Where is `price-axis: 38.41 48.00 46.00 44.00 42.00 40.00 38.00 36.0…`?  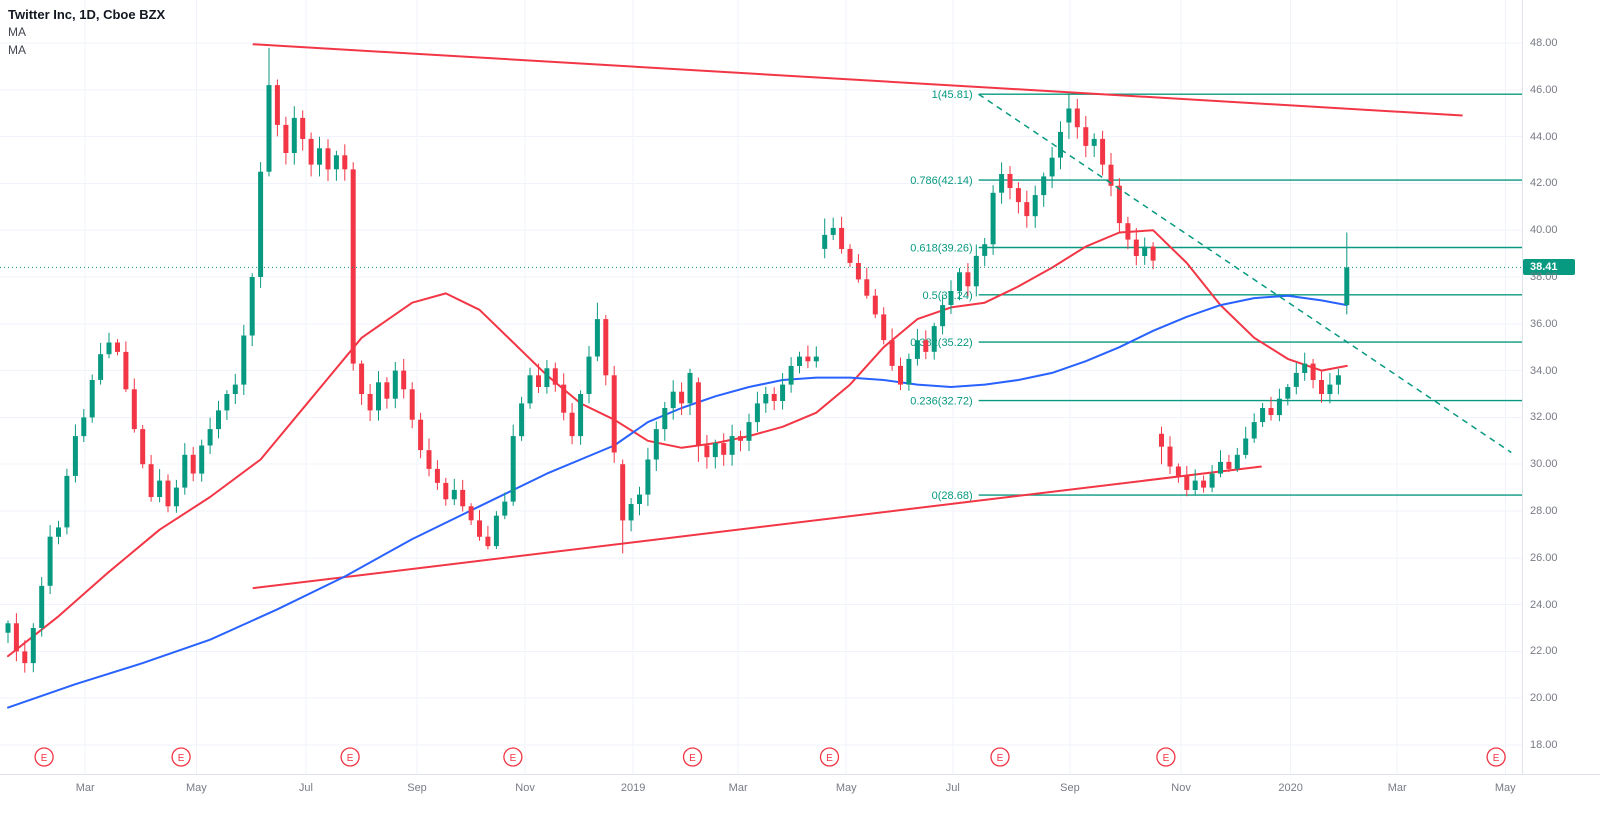 price-axis: 38.41 48.00 46.00 44.00 42.00 40.00 38.00 36.0… is located at coordinates (1561, 387).